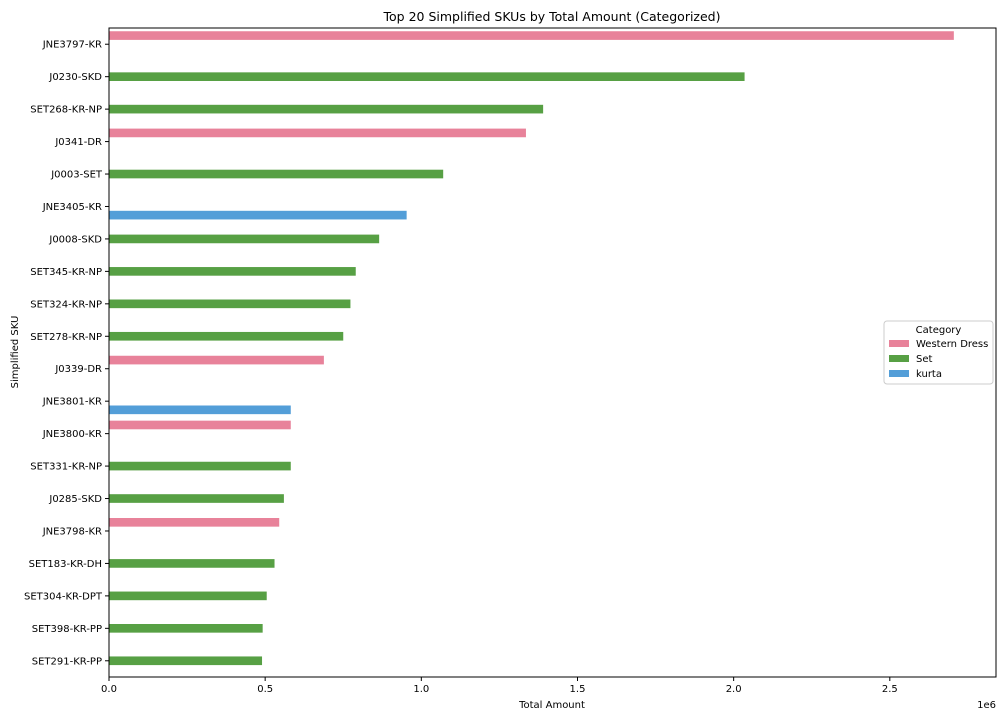 This screenshot has height=724, width=1008. What do you see at coordinates (66, 467) in the screenshot?
I see `y-tick-label: SET331-KR-NP` at bounding box center [66, 467].